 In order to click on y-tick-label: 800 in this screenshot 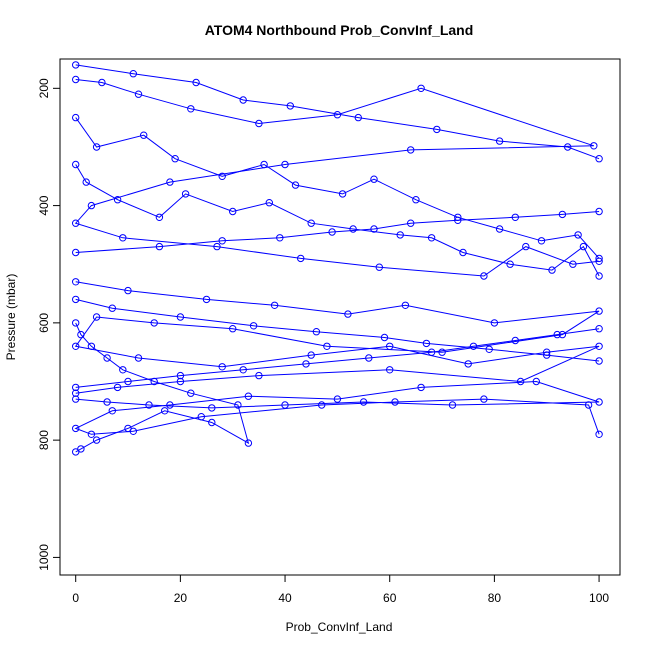, I will do `click(44, 440)`.